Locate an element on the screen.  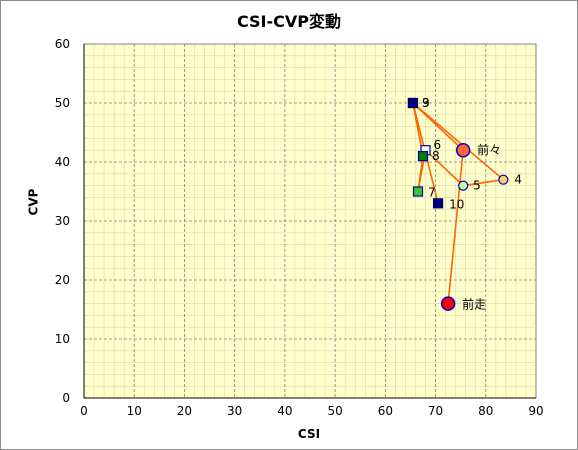
data-label: 8 is located at coordinates (436, 156).